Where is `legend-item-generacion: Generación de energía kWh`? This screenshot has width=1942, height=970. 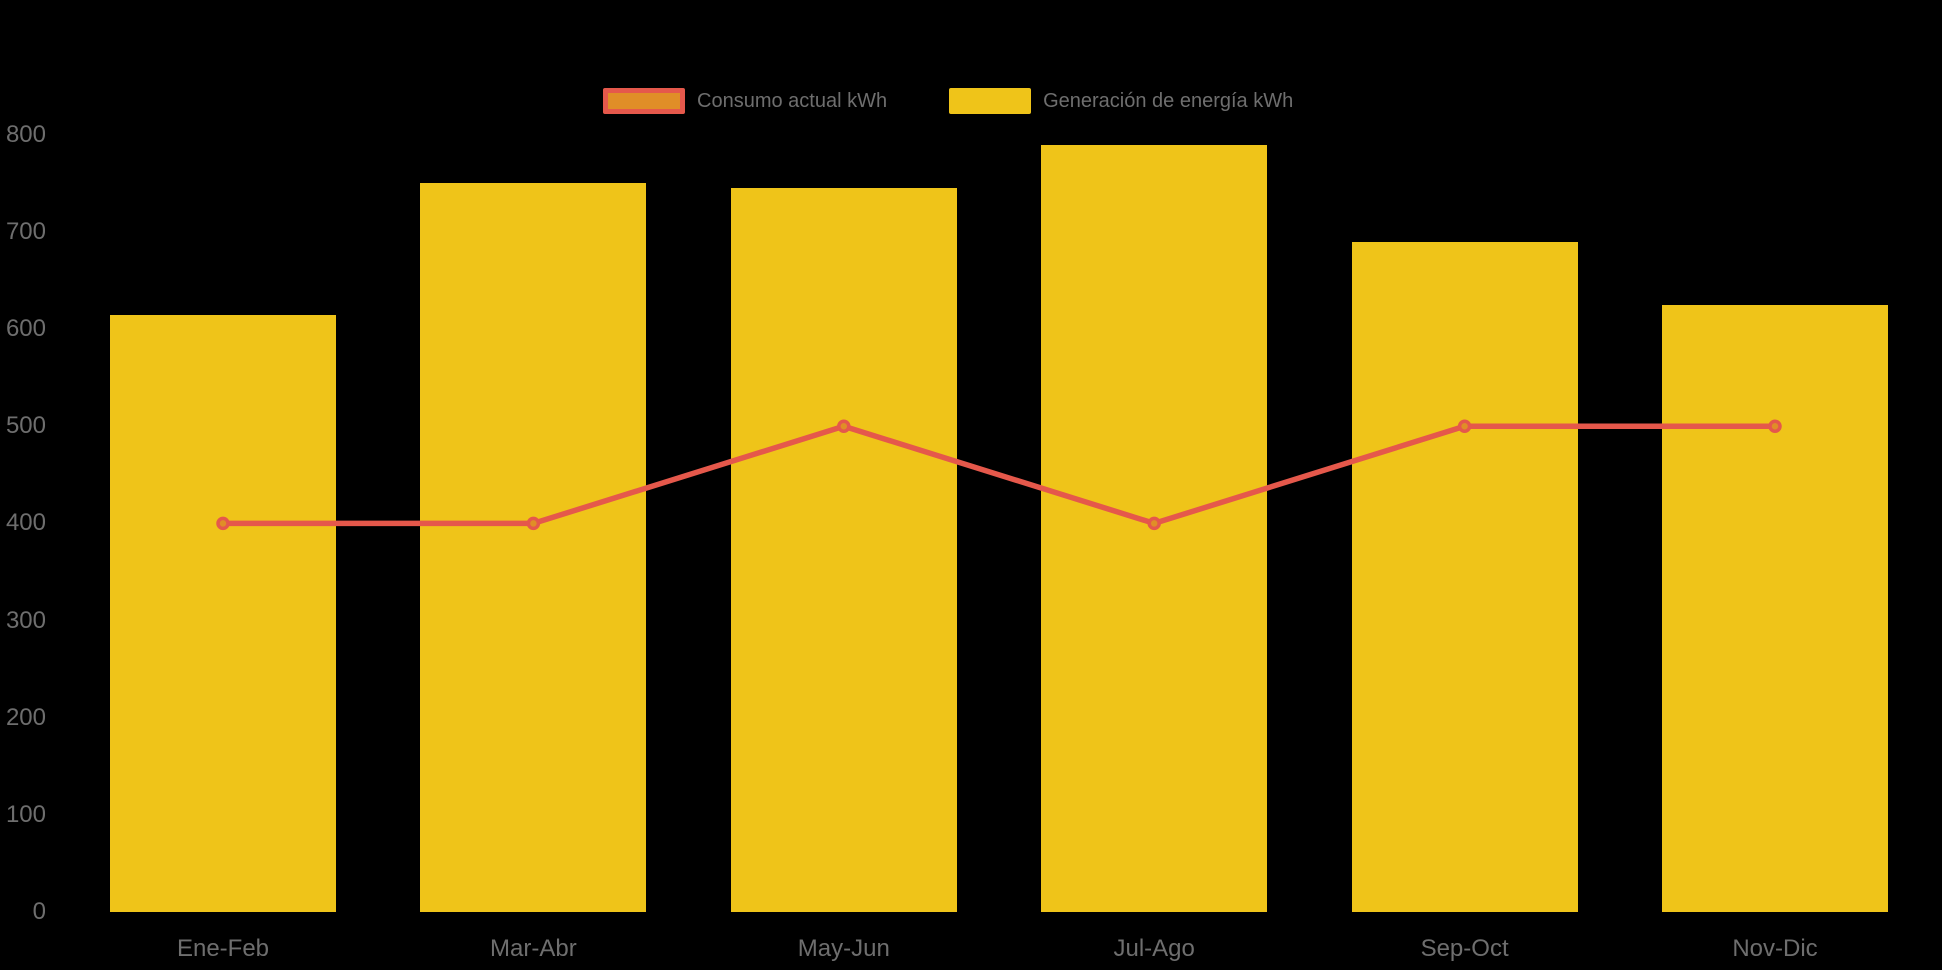 legend-item-generacion: Generación de energía kWh is located at coordinates (1121, 101).